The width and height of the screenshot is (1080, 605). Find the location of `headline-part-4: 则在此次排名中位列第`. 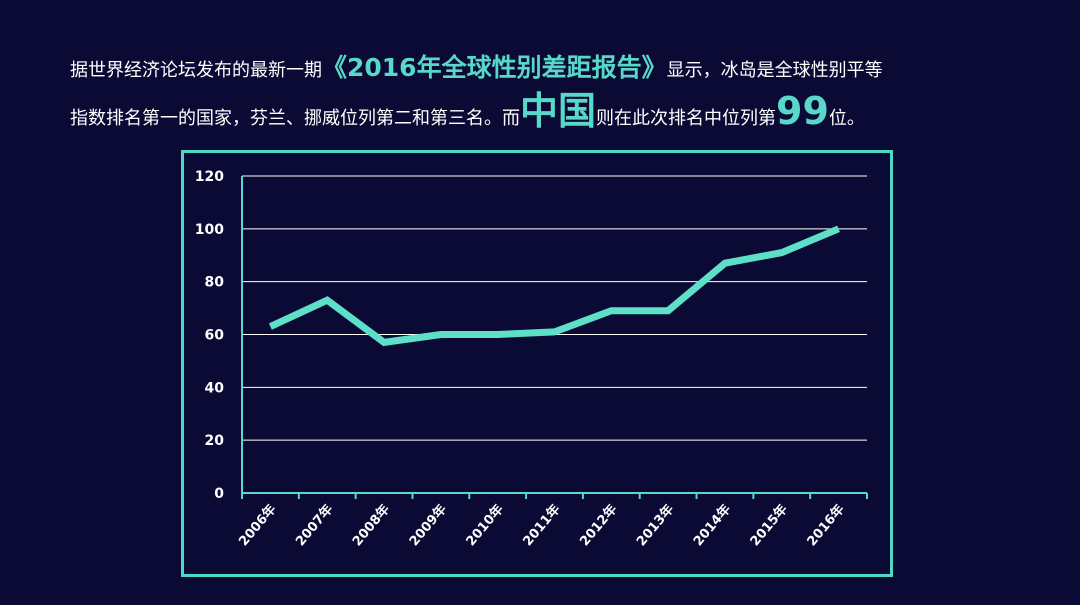

headline-part-4: 则在此次排名中位列第 is located at coordinates (686, 118).